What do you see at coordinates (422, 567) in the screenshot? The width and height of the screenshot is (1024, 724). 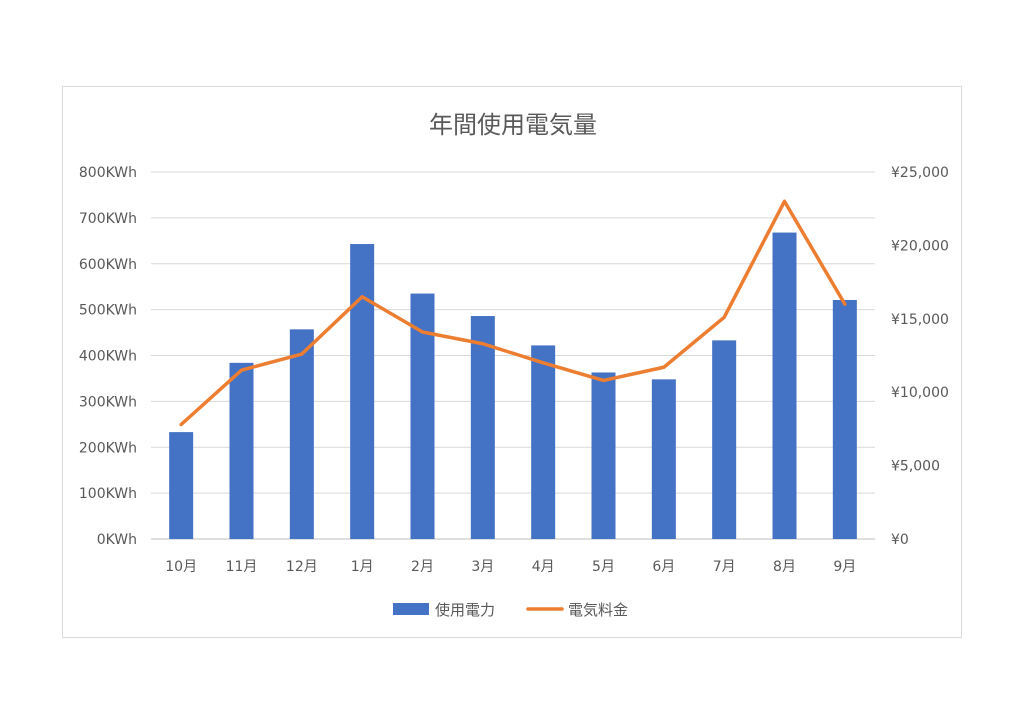 I see `x-axis-tick-label: 2月` at bounding box center [422, 567].